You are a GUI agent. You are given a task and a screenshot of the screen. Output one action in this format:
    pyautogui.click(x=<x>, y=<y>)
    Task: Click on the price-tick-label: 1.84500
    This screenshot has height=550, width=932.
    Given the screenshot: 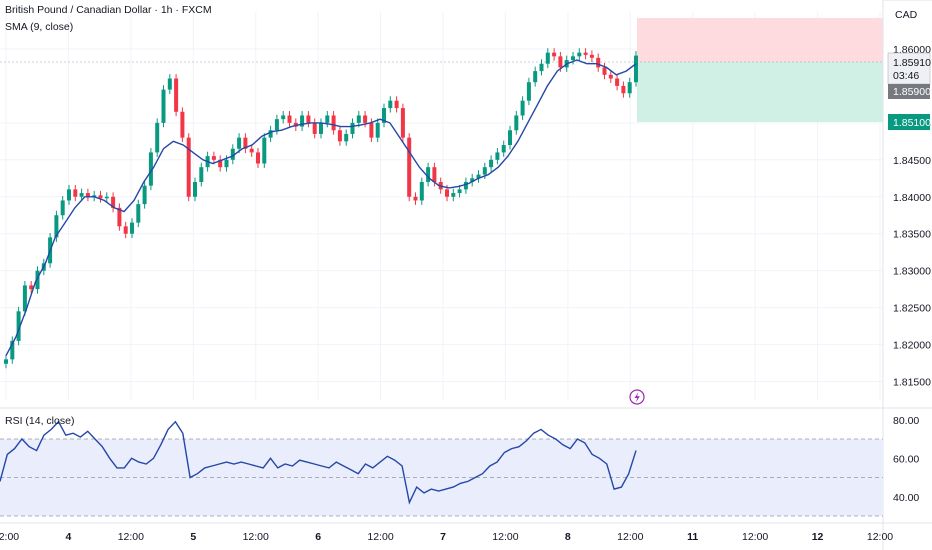 What is the action you would take?
    pyautogui.click(x=912, y=161)
    